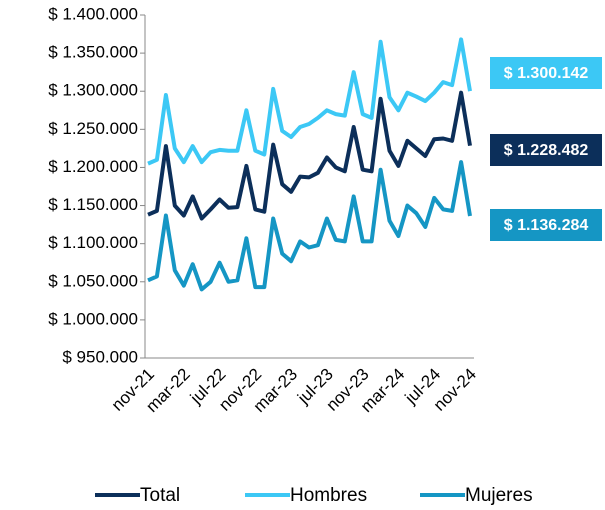 The image size is (605, 510). Describe the element at coordinates (93, 52) in the screenshot. I see `y-tick-label: $ 1.350.000` at that location.